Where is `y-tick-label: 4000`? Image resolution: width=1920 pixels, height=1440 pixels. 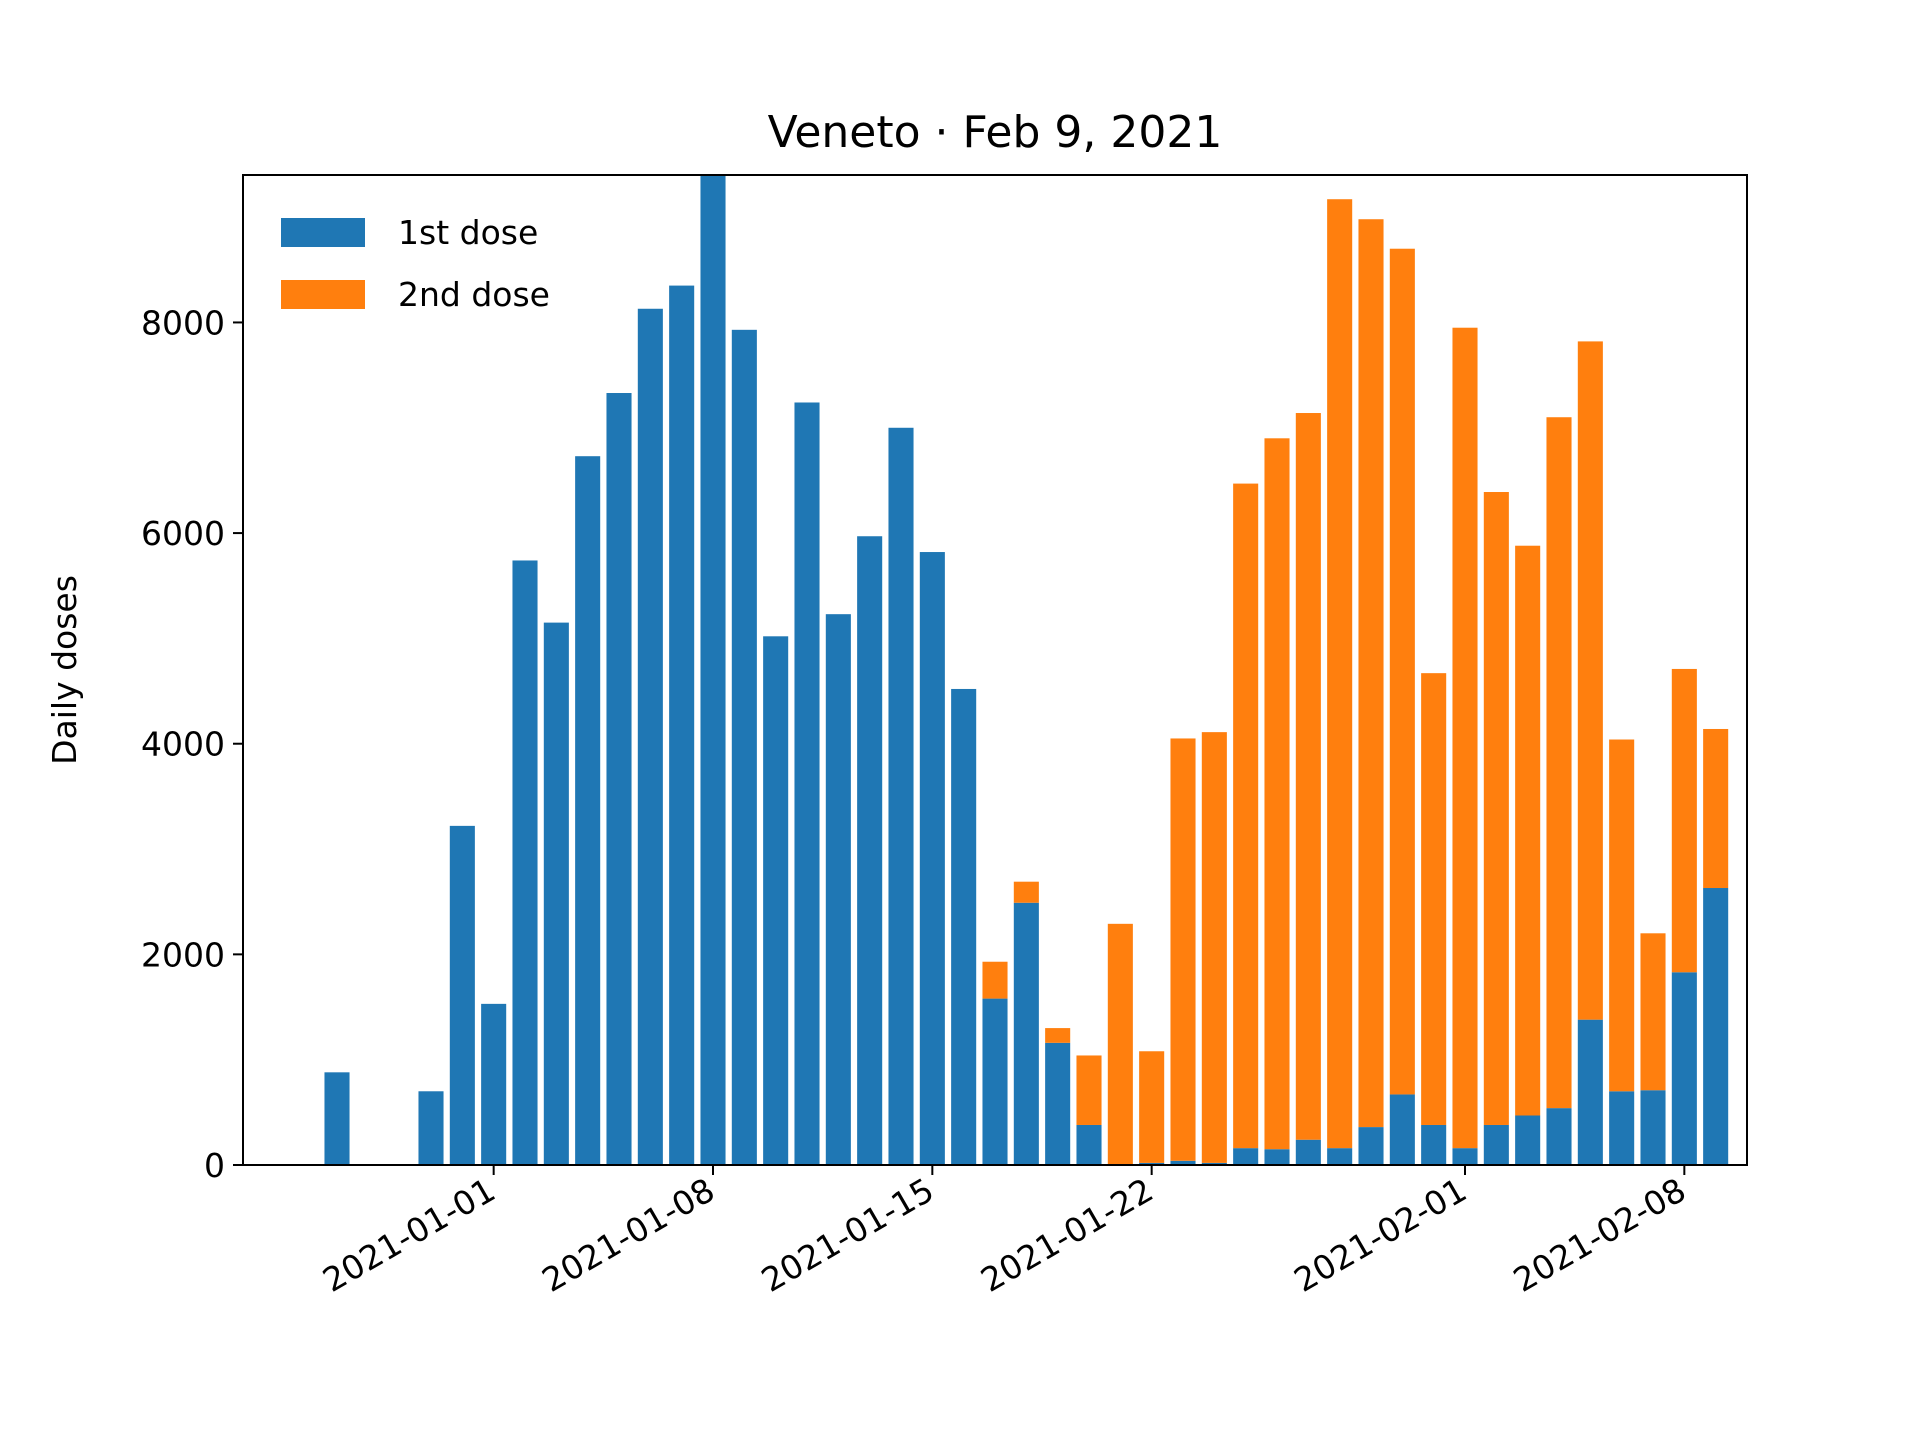
y-tick-label: 4000 is located at coordinates (183, 744).